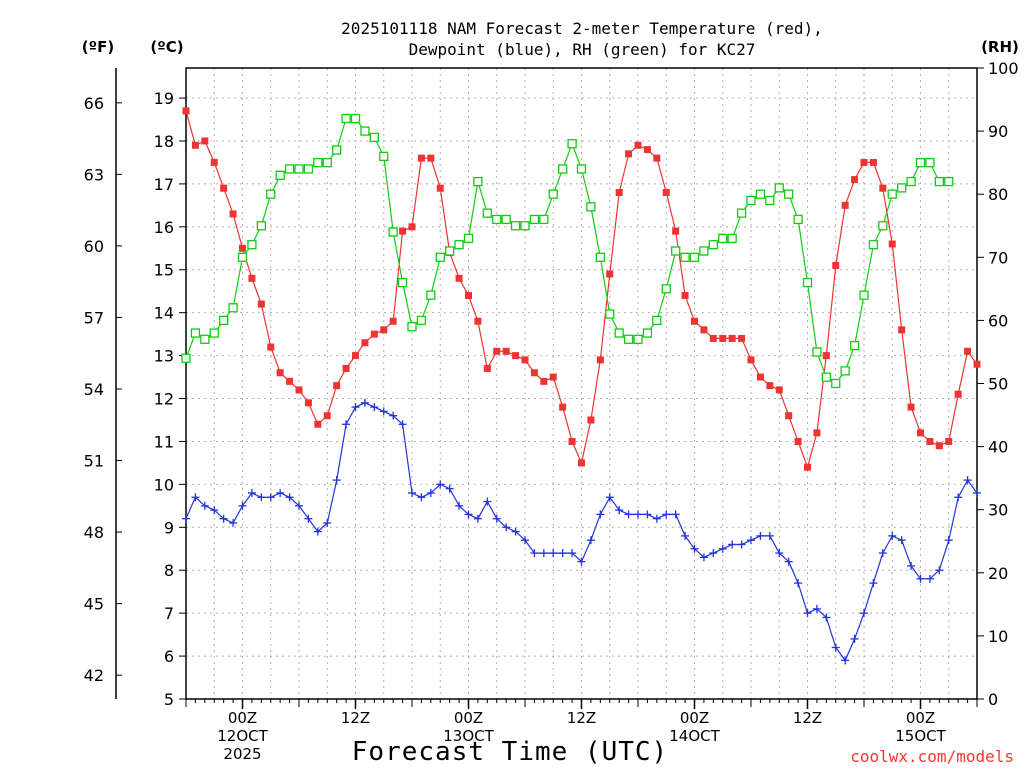  What do you see at coordinates (94, 389) in the screenshot?
I see `fahrenheit-tick-label: 54` at bounding box center [94, 389].